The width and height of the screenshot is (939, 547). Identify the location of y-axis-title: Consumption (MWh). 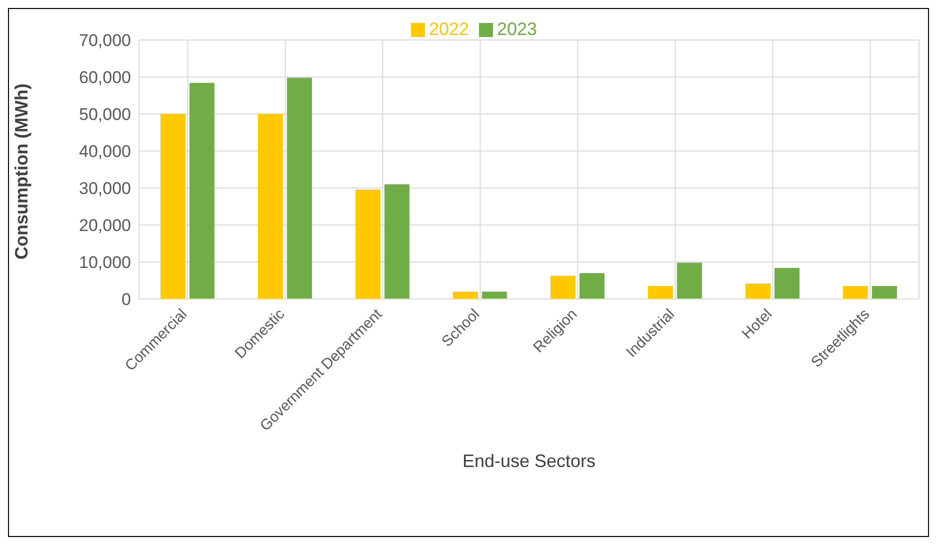
(21, 172).